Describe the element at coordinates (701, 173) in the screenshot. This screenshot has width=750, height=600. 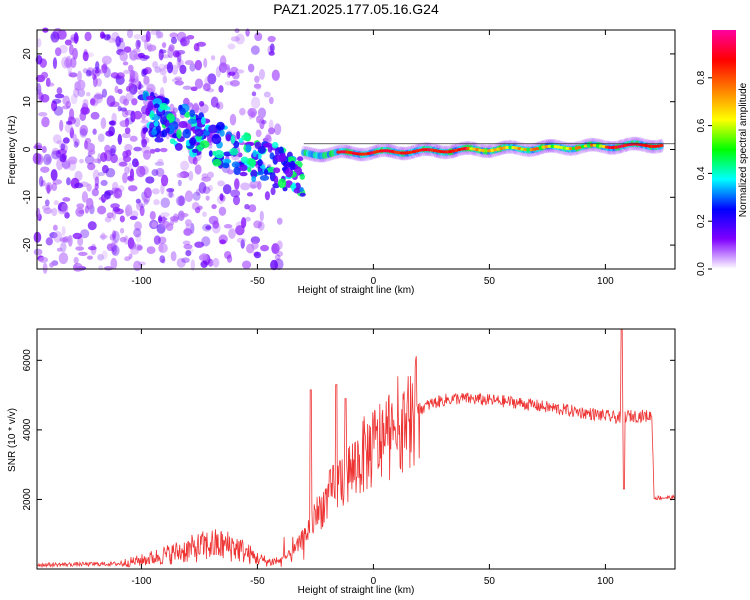
I see `colorbar-tick-label: 0.4` at that location.